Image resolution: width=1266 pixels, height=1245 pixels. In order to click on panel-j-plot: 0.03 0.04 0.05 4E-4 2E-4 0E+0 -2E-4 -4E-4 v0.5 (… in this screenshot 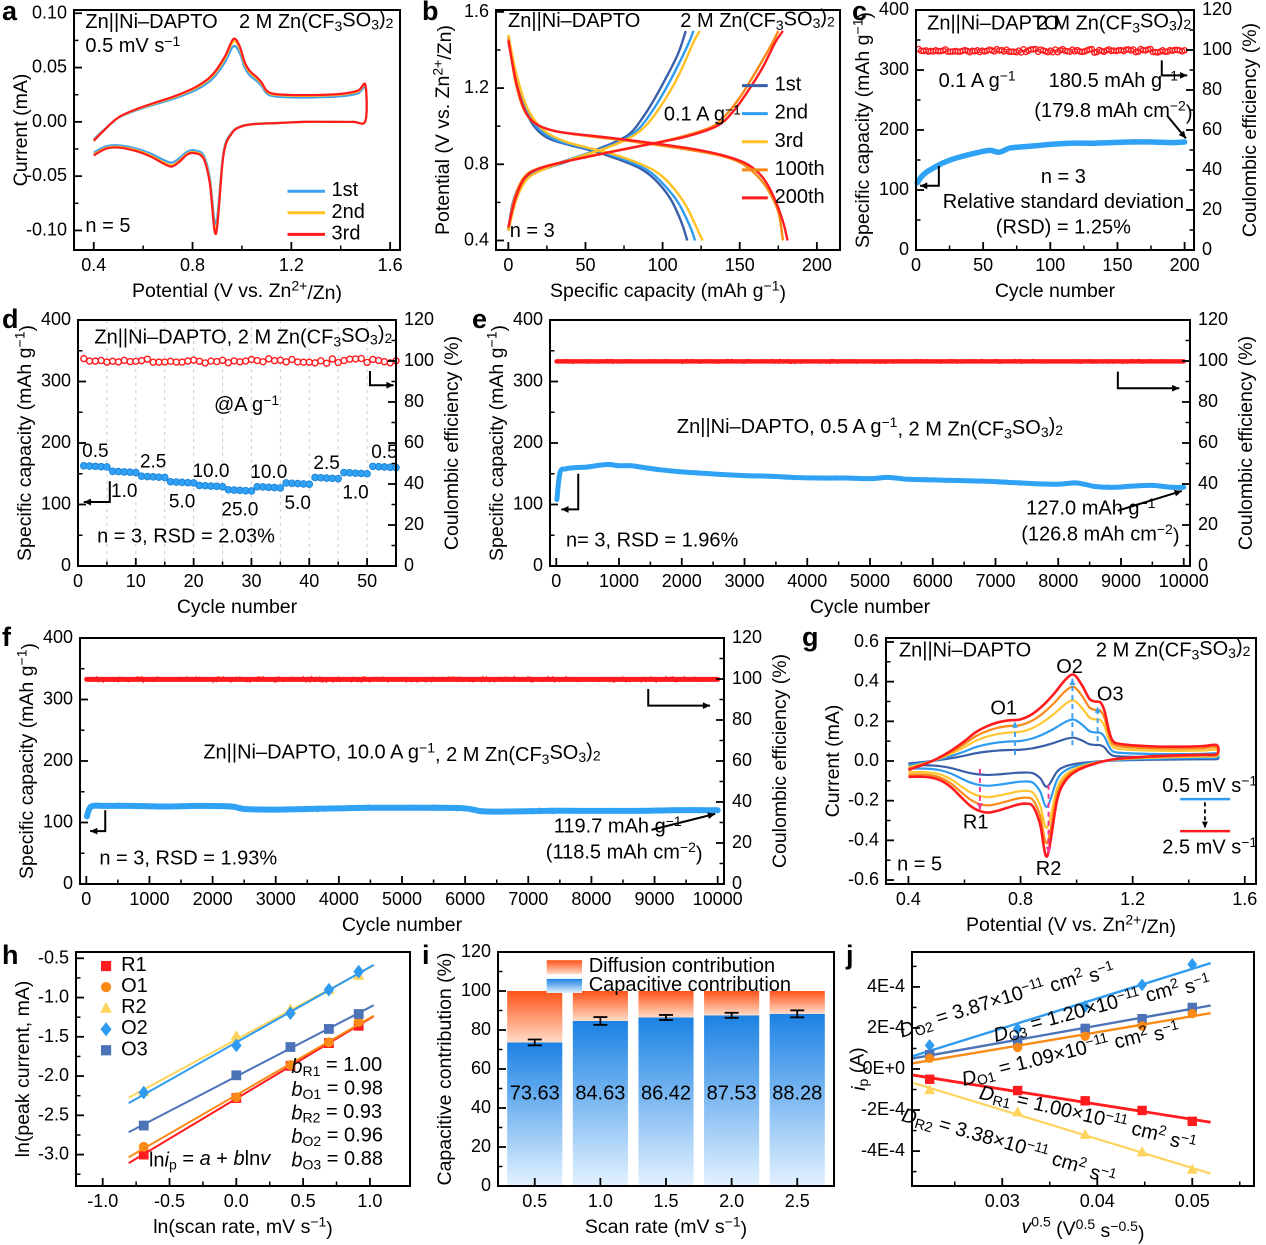, I will do `click(1051, 1097)`.